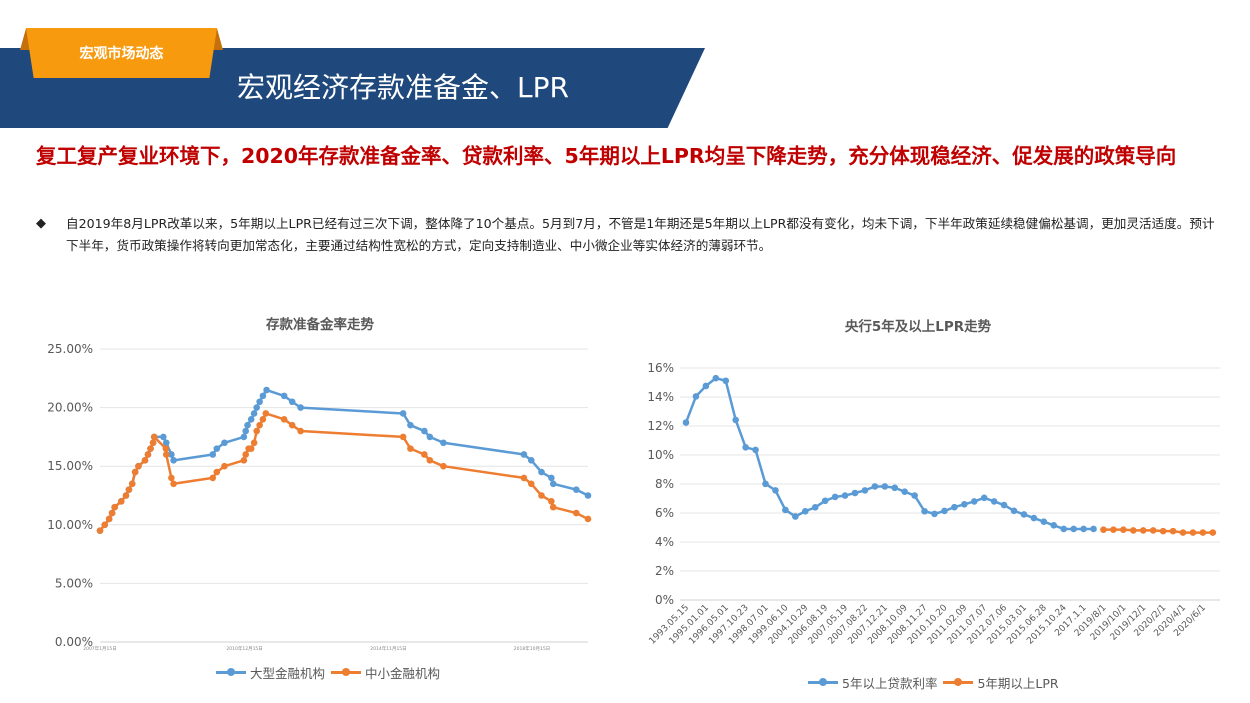 This screenshot has width=1250, height=703. I want to click on y-tick-label: 14%, so click(660, 397).